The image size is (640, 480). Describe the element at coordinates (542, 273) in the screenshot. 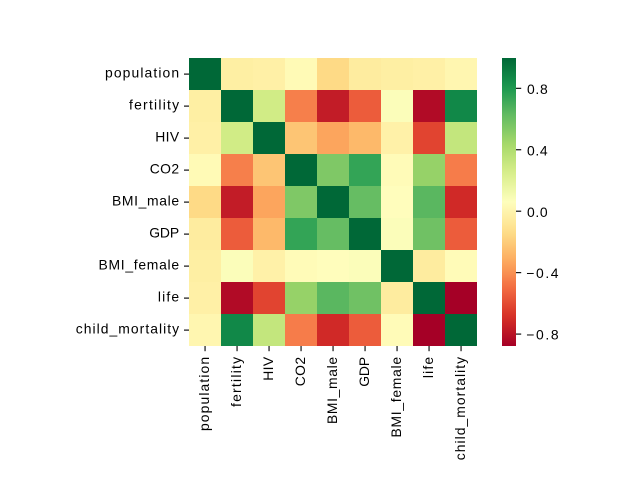

I see `svg-text: −0.4` at that location.